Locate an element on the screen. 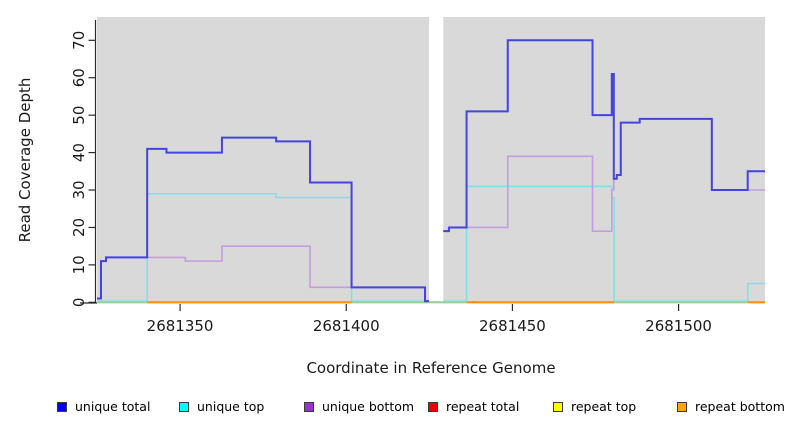  y-tick-label: 60 is located at coordinates (79, 77).